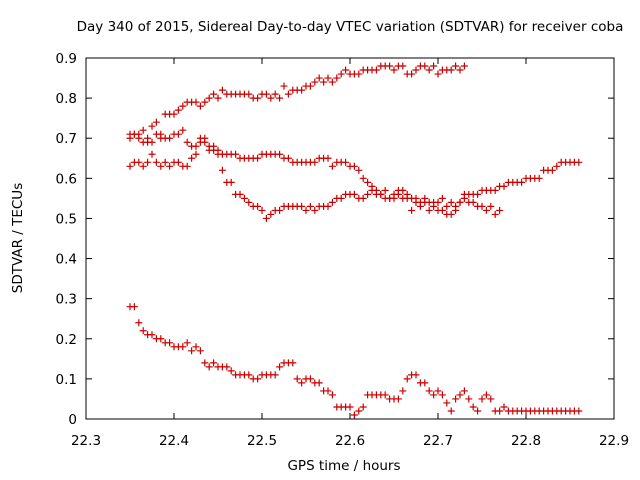 The image size is (640, 480). Describe the element at coordinates (18, 238) in the screenshot. I see `y-axis-label: SDTVAR / TECUs` at that location.